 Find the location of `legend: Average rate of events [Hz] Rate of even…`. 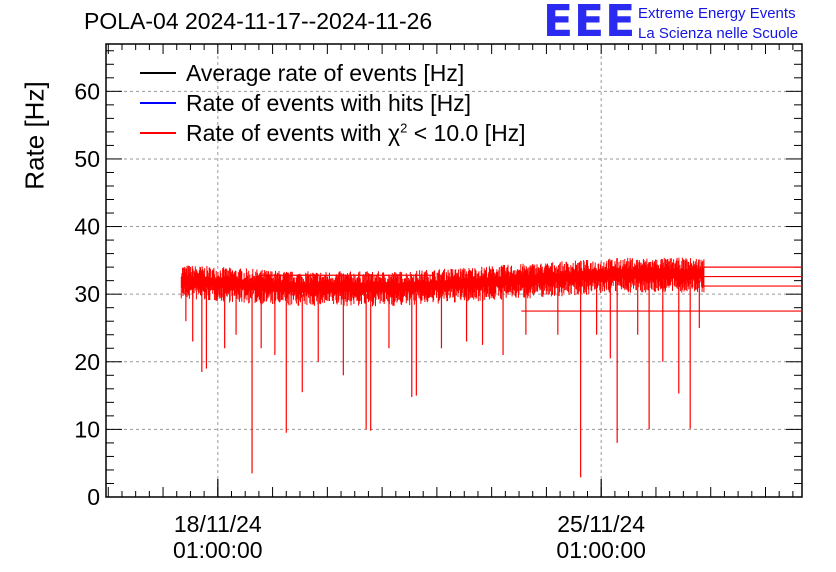

legend: Average rate of events [Hz] Rate of even… is located at coordinates (333, 103).